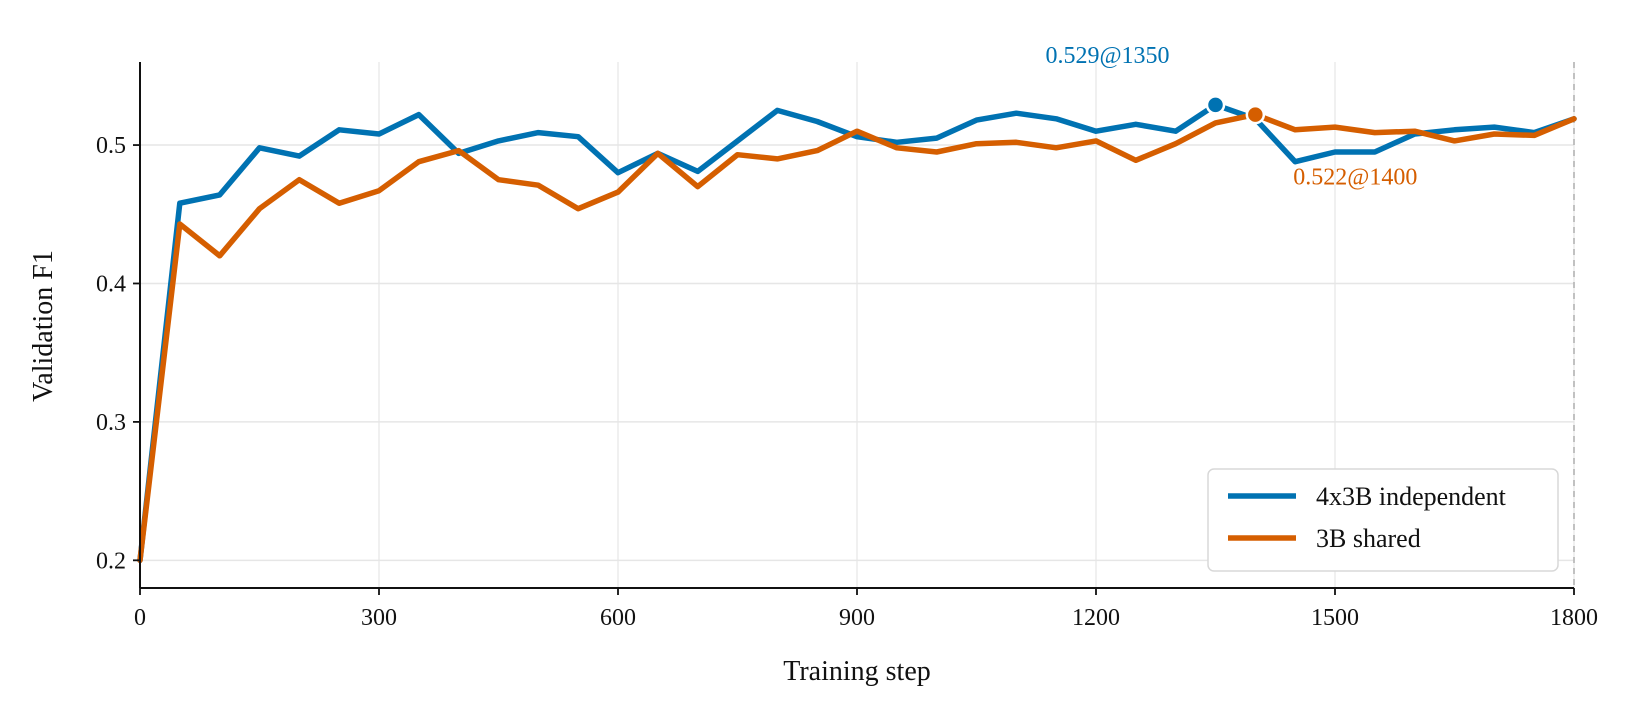  What do you see at coordinates (111, 423) in the screenshot?
I see `y-tick-label-1: 0.3` at bounding box center [111, 423].